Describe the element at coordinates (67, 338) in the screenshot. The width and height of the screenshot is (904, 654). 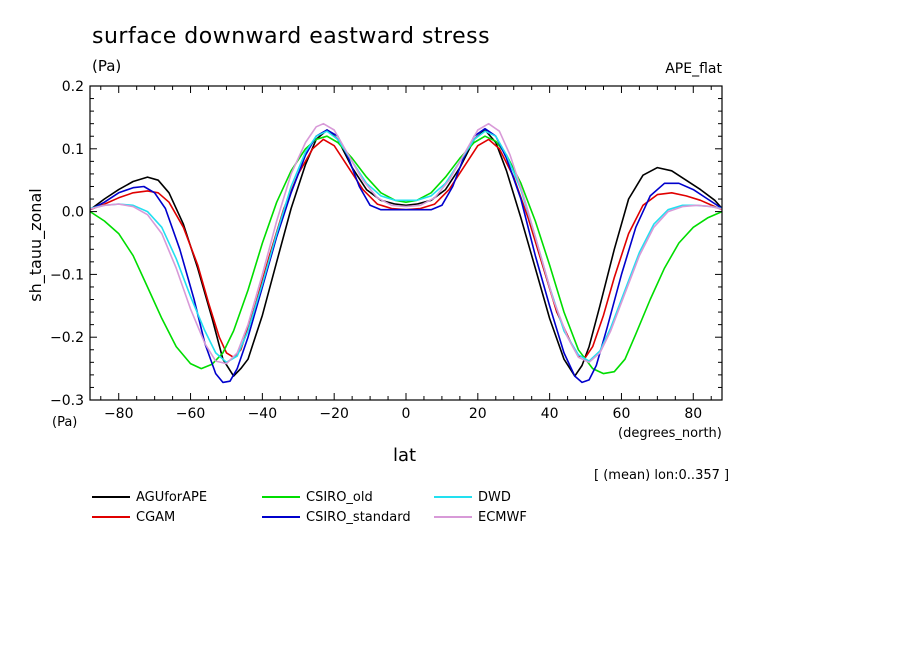
I see `y-tick-label: −0.2` at that location.